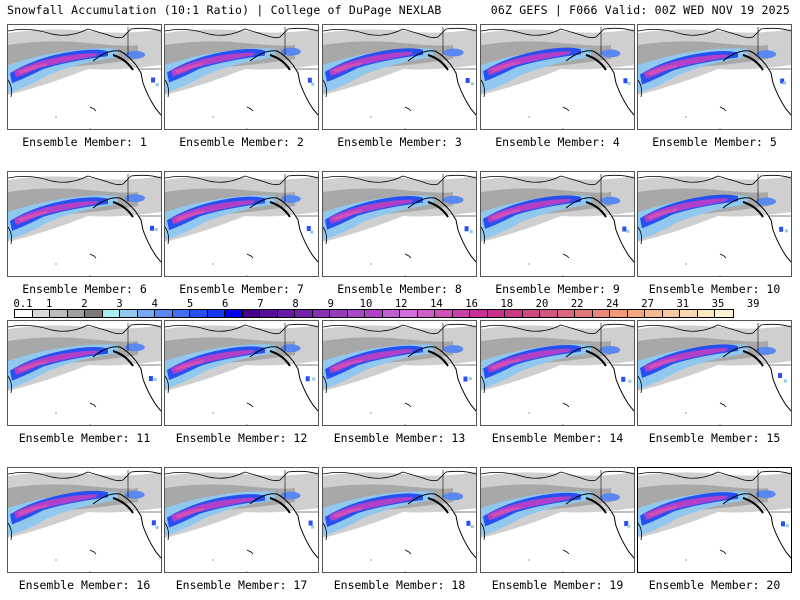 The image size is (800, 600). Describe the element at coordinates (241, 142) in the screenshot. I see `ensemble-member-label: Ensemble Member: 2` at that location.